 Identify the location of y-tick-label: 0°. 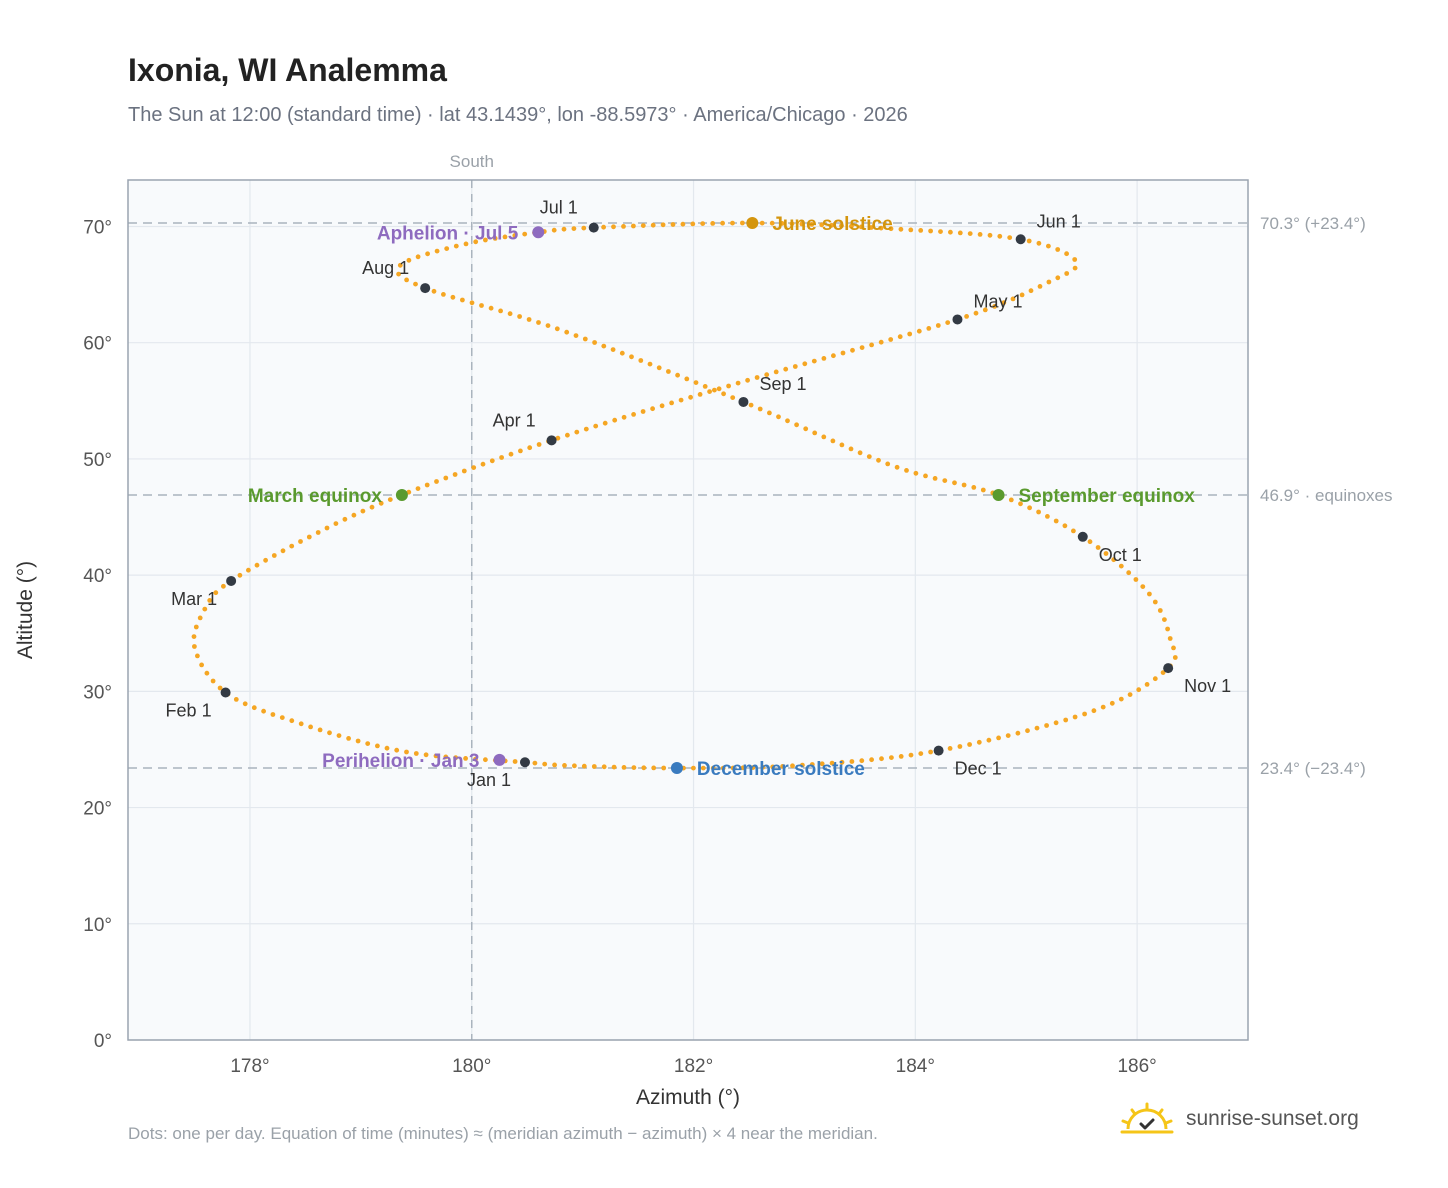
(103, 1041).